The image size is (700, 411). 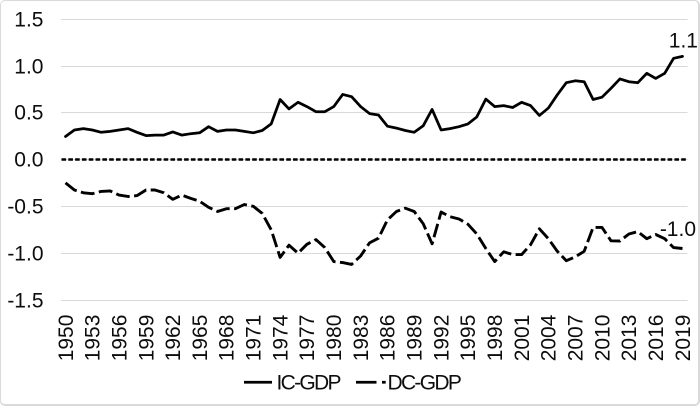 I want to click on svg-text: -1.5, so click(x=25, y=301).